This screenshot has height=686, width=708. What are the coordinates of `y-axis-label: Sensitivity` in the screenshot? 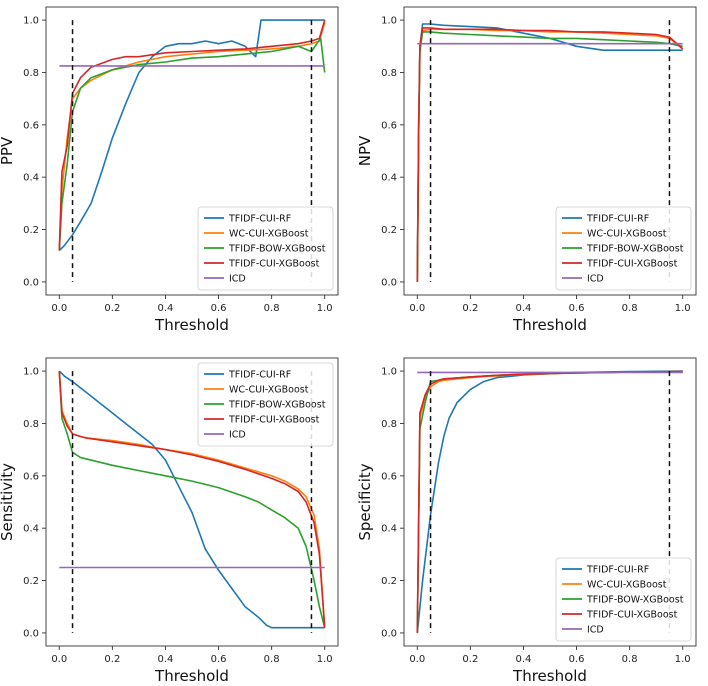 It's located at (8, 502).